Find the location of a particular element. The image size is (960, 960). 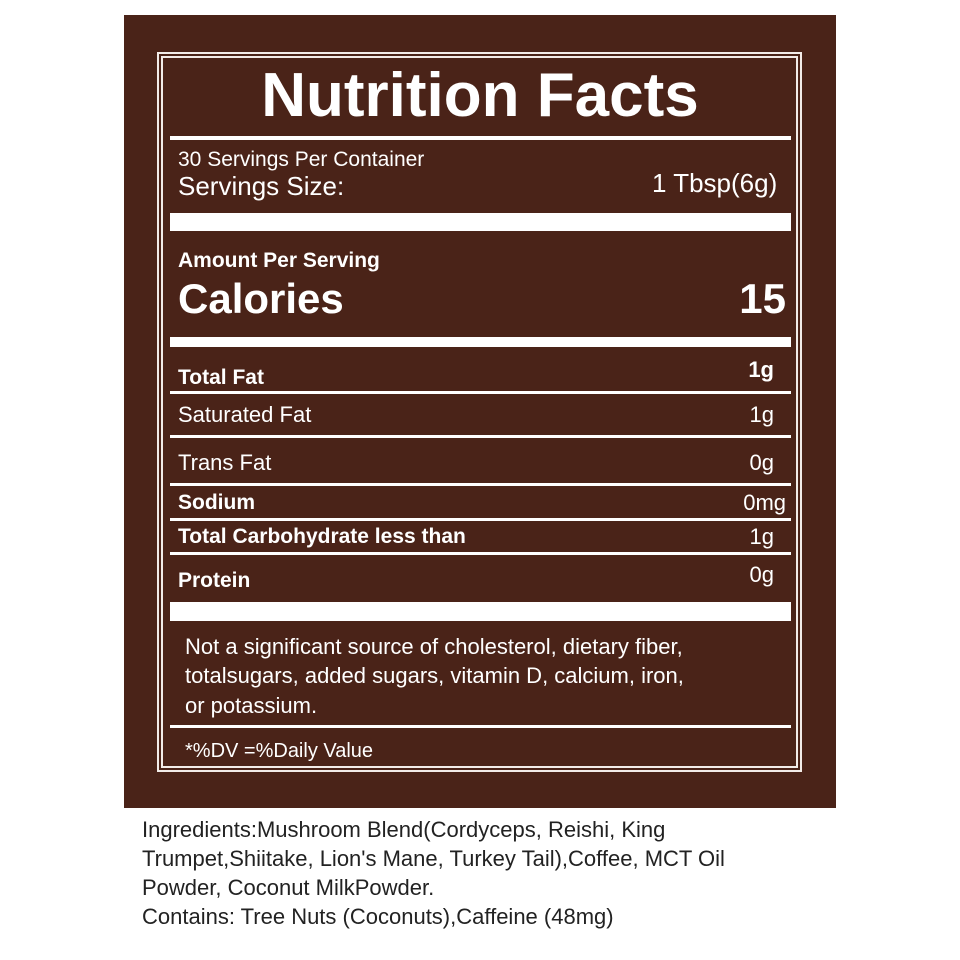

label-title: Nutrition Facts is located at coordinates (480, 95).